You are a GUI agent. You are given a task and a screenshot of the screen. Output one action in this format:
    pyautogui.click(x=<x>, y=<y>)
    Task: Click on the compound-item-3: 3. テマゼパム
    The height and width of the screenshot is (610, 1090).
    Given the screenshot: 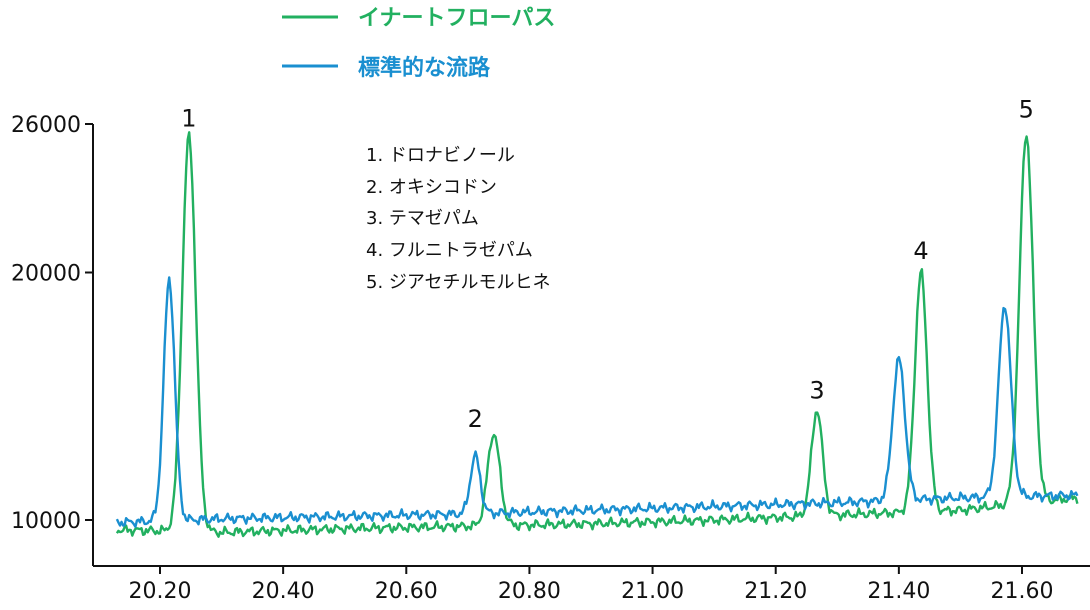 What is the action you would take?
    pyautogui.click(x=422, y=218)
    